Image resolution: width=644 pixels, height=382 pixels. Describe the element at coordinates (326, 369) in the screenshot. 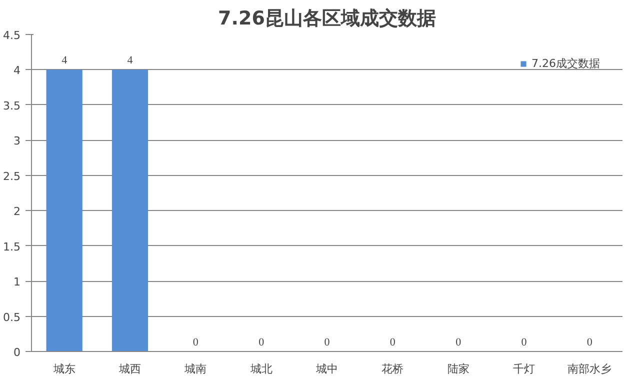

I see `x-tick-label: 城中` at that location.